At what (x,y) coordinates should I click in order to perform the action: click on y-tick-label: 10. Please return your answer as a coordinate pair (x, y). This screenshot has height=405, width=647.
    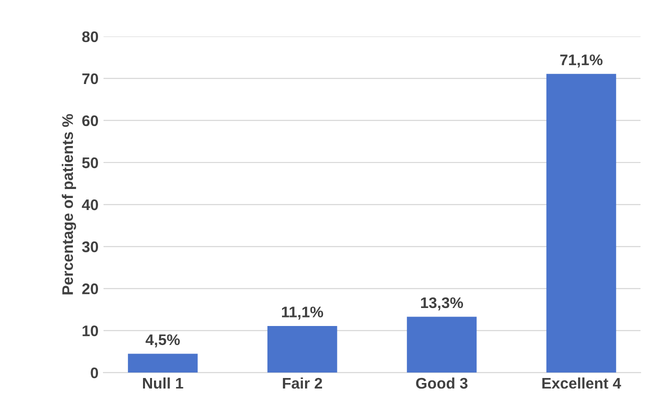
    Looking at the image, I should click on (90, 330).